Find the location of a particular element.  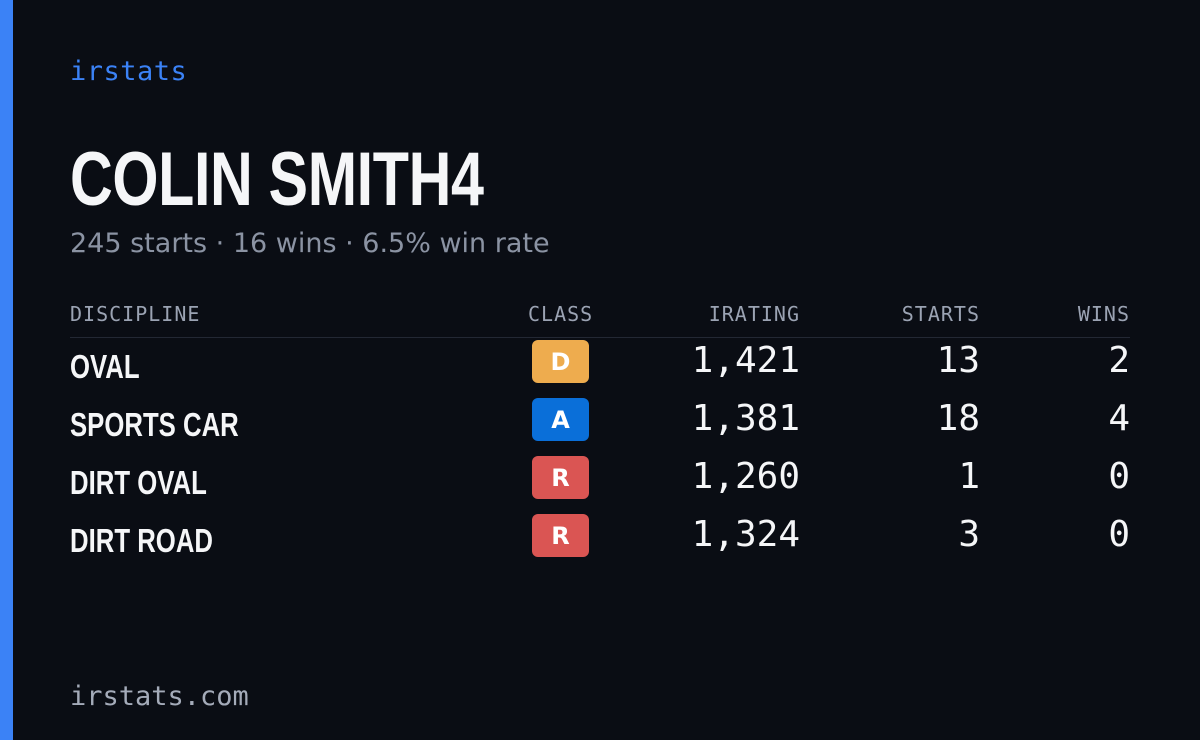

discipline-name: DIRT ROAD is located at coordinates (141, 540).